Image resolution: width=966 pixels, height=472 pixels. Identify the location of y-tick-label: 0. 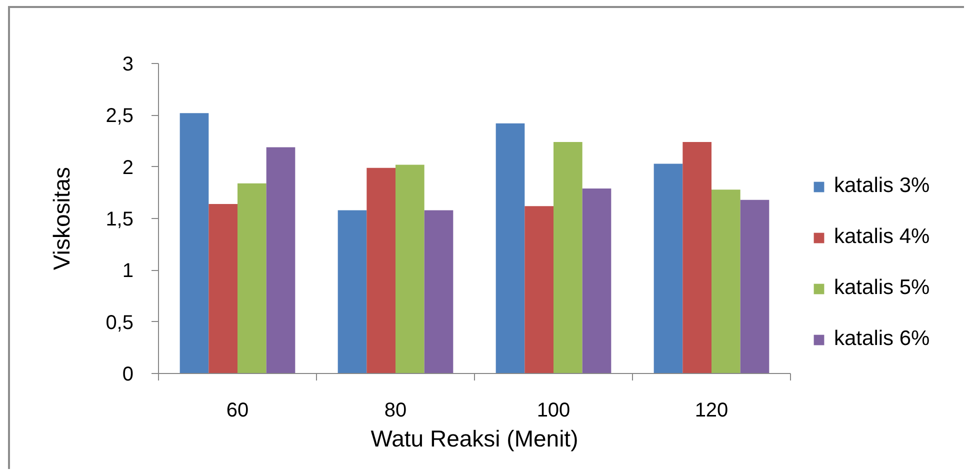
(128, 375).